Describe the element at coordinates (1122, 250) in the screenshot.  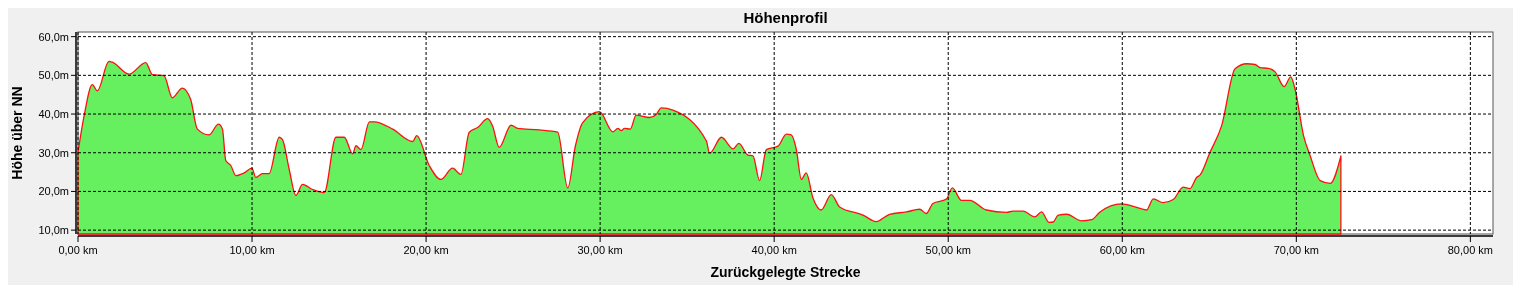
I see `x-tick-label: 60,00 km` at that location.